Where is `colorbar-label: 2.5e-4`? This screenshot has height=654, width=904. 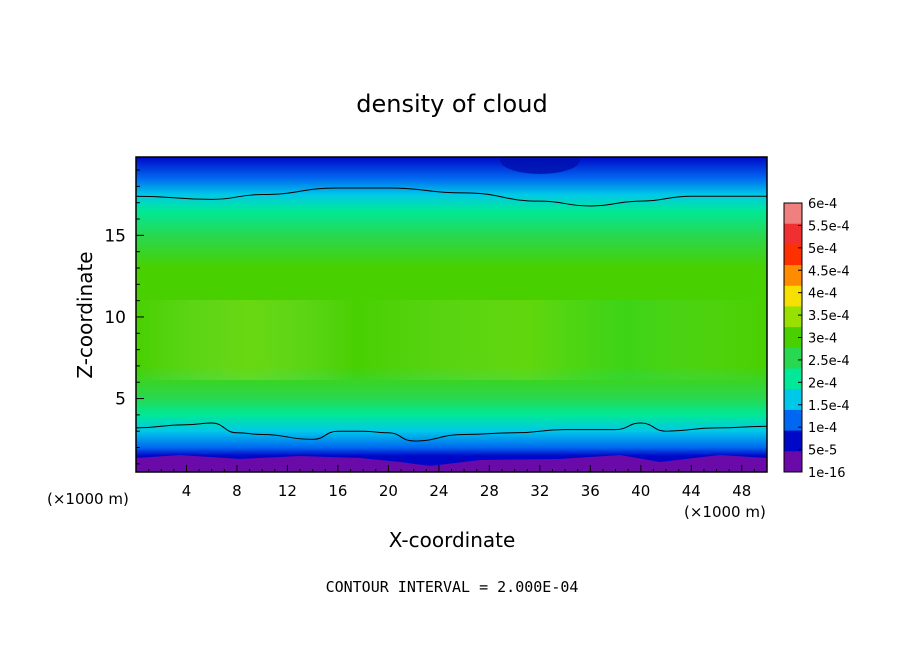 colorbar-label: 2.5e-4 is located at coordinates (829, 361).